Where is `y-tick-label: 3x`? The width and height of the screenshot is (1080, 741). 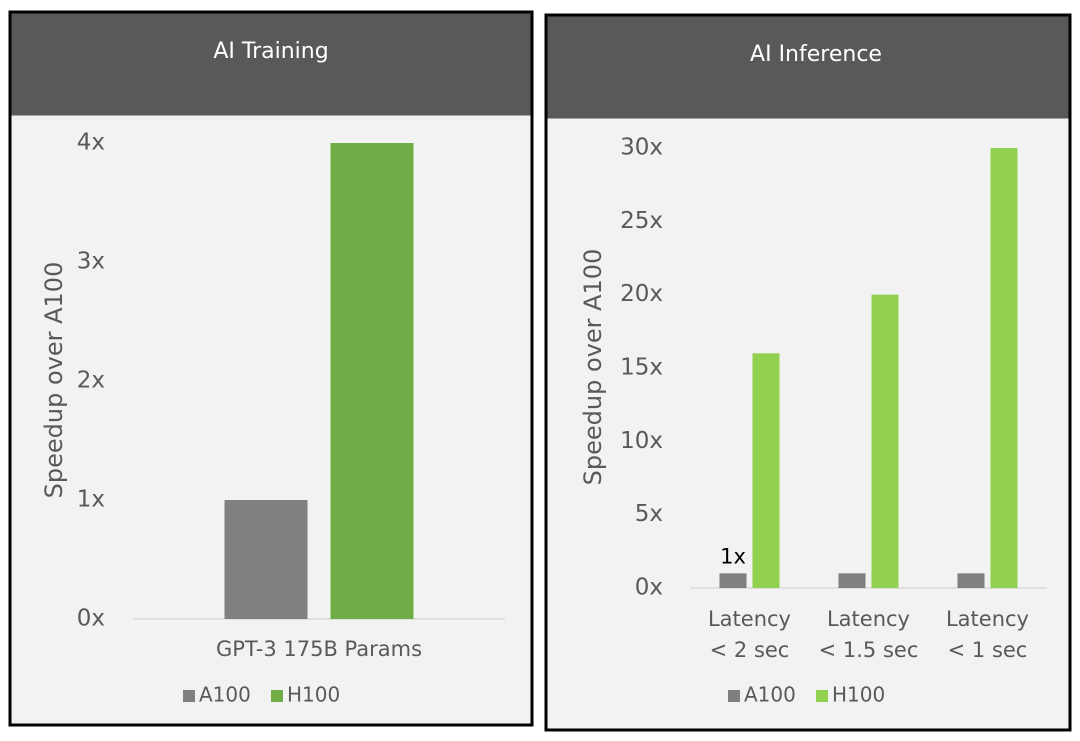 y-tick-label: 3x is located at coordinates (91, 262).